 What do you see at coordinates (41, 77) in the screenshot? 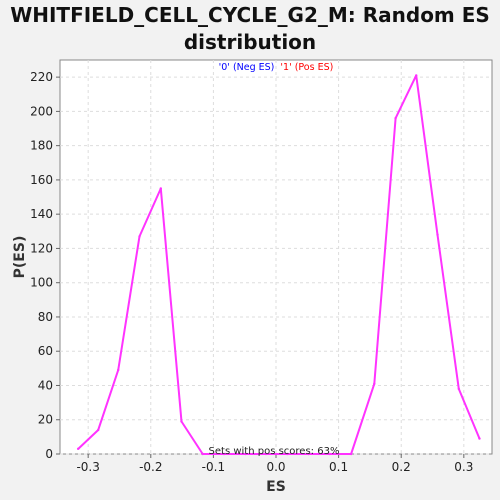
I see `y-tick-label: 220` at bounding box center [41, 77].